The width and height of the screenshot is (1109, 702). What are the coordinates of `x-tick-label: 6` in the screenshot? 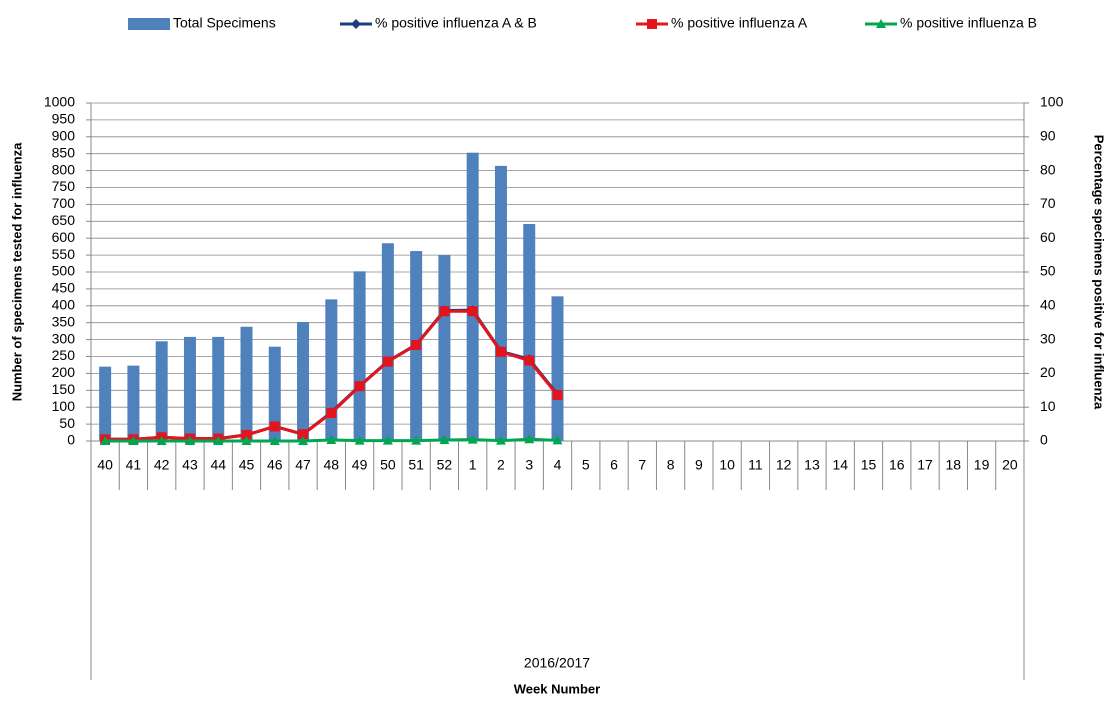 It's located at (614, 465).